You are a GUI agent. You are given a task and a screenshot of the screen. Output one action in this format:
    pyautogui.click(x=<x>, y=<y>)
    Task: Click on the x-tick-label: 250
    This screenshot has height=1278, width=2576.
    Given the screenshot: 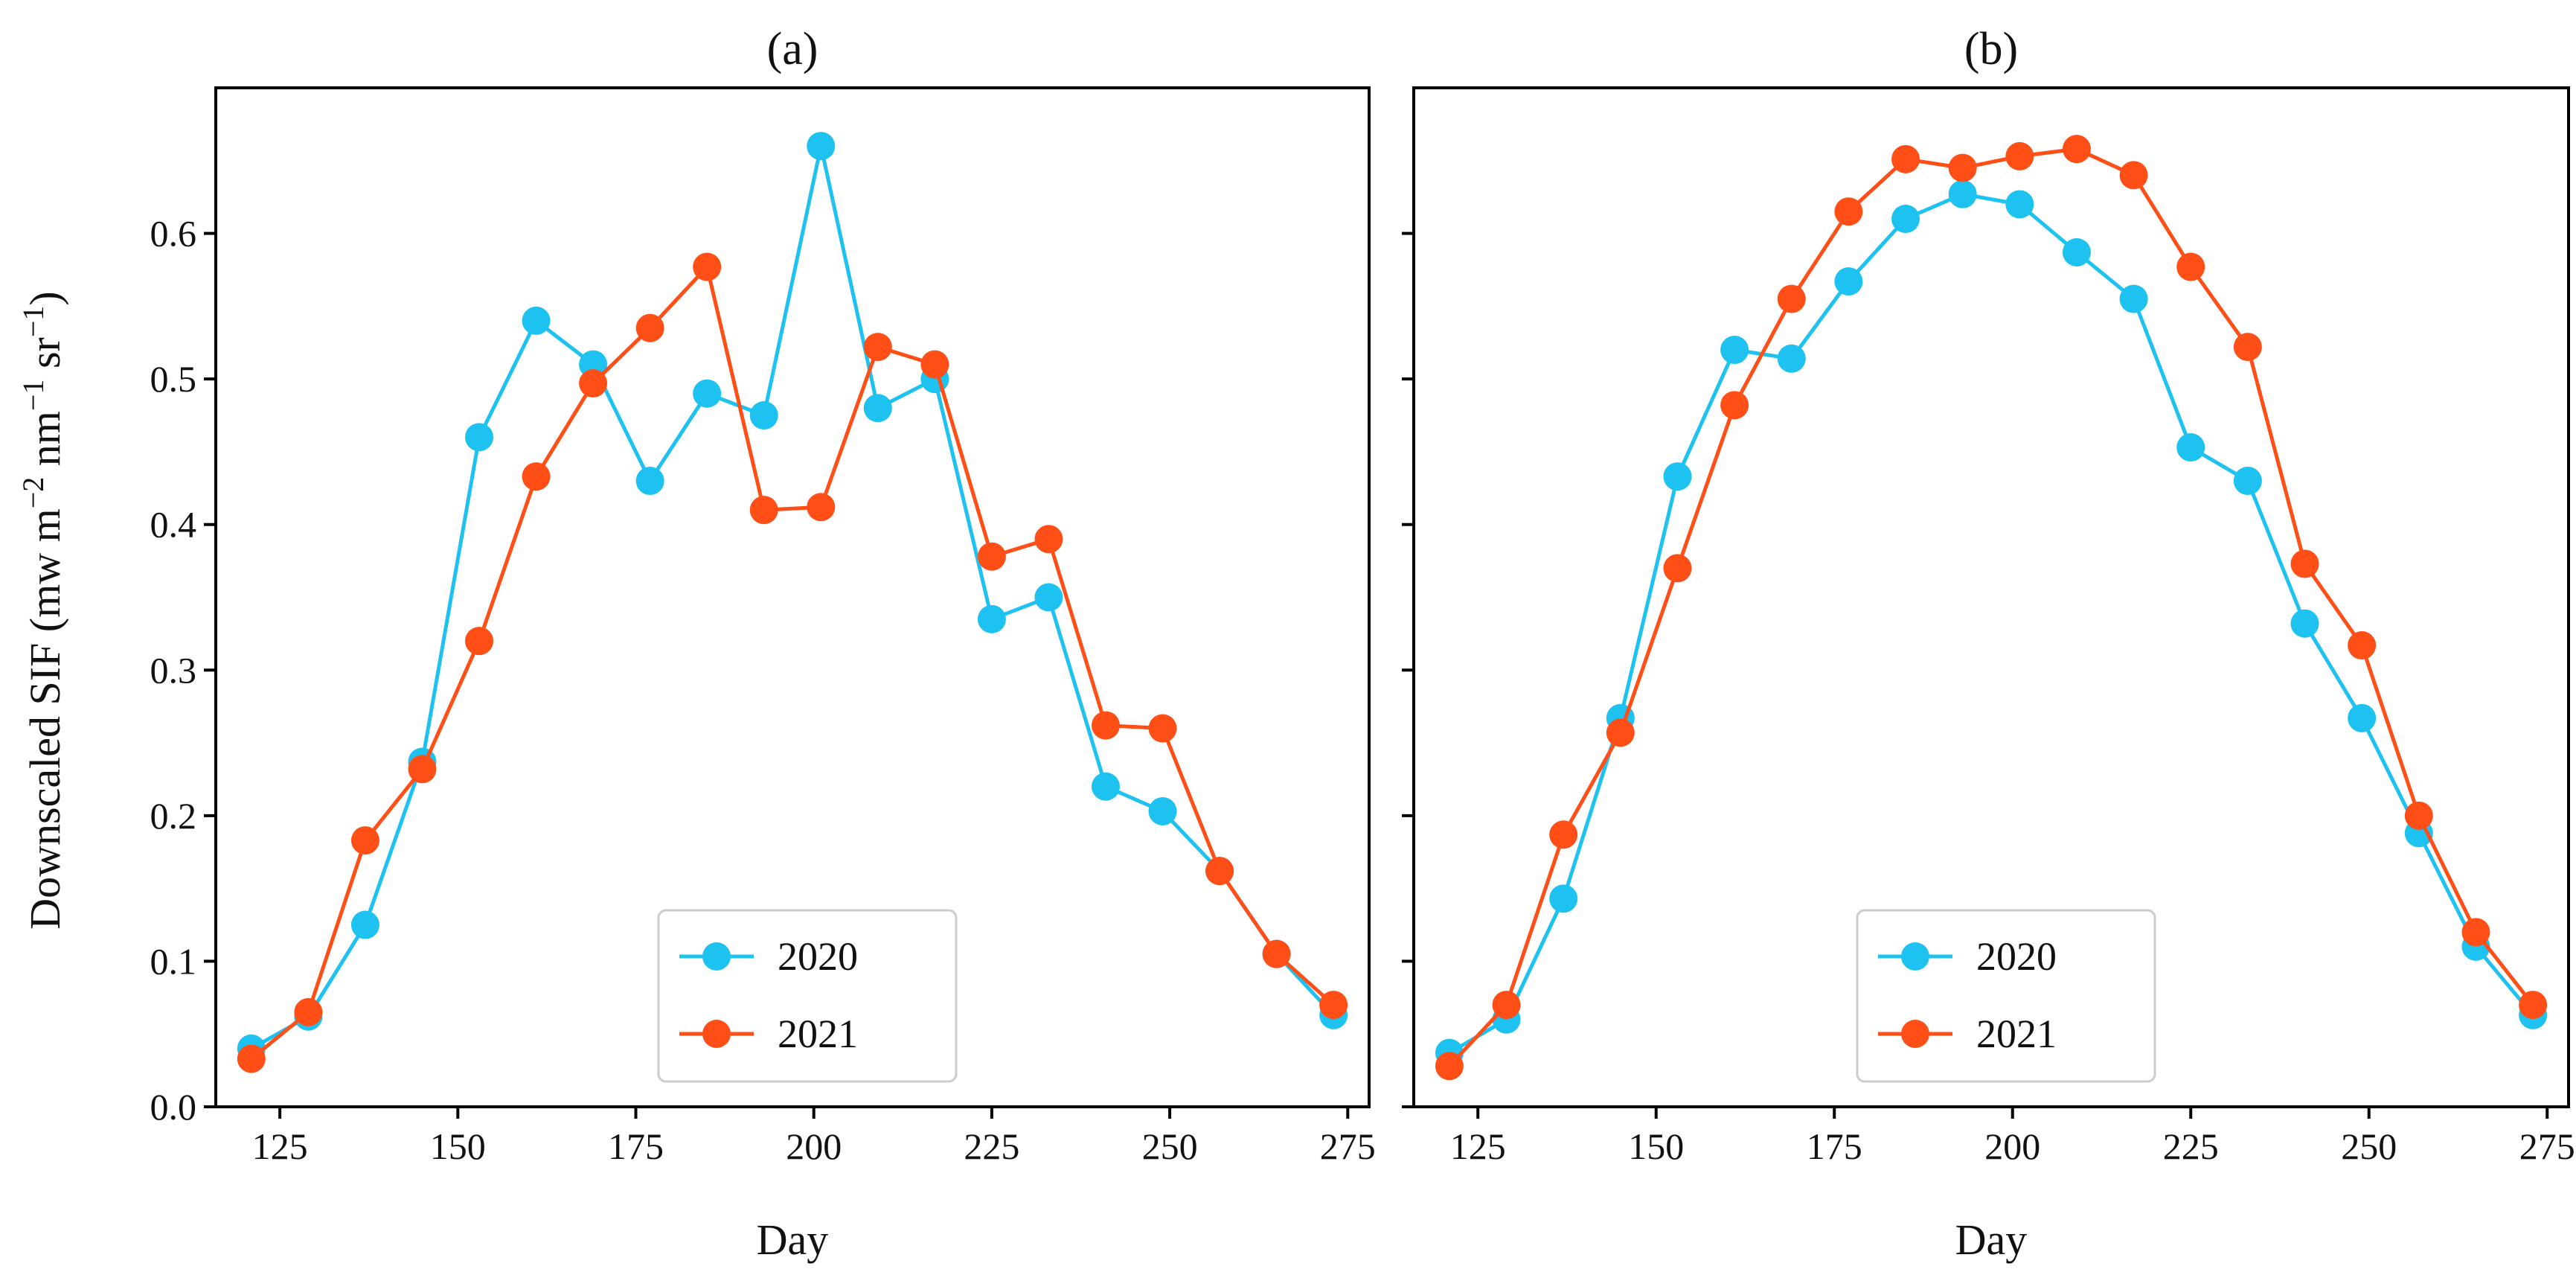 What is the action you would take?
    pyautogui.click(x=2369, y=1146)
    